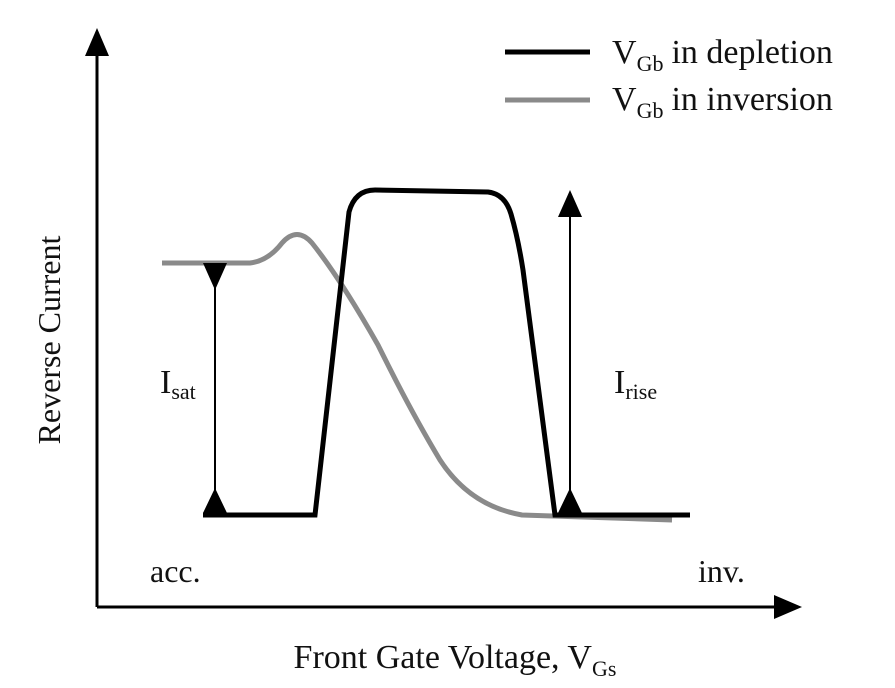 This screenshot has width=895, height=688. What do you see at coordinates (49, 339) in the screenshot?
I see `y-axis-label: Reverse Current` at bounding box center [49, 339].